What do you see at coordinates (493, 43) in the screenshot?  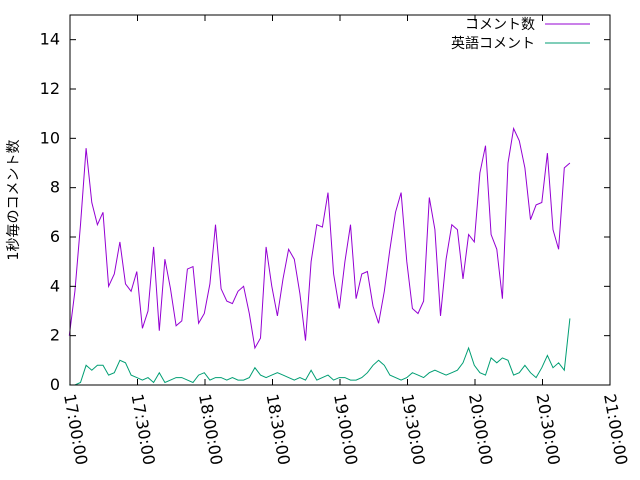 I see `legend-label: 英語コメント` at bounding box center [493, 43].